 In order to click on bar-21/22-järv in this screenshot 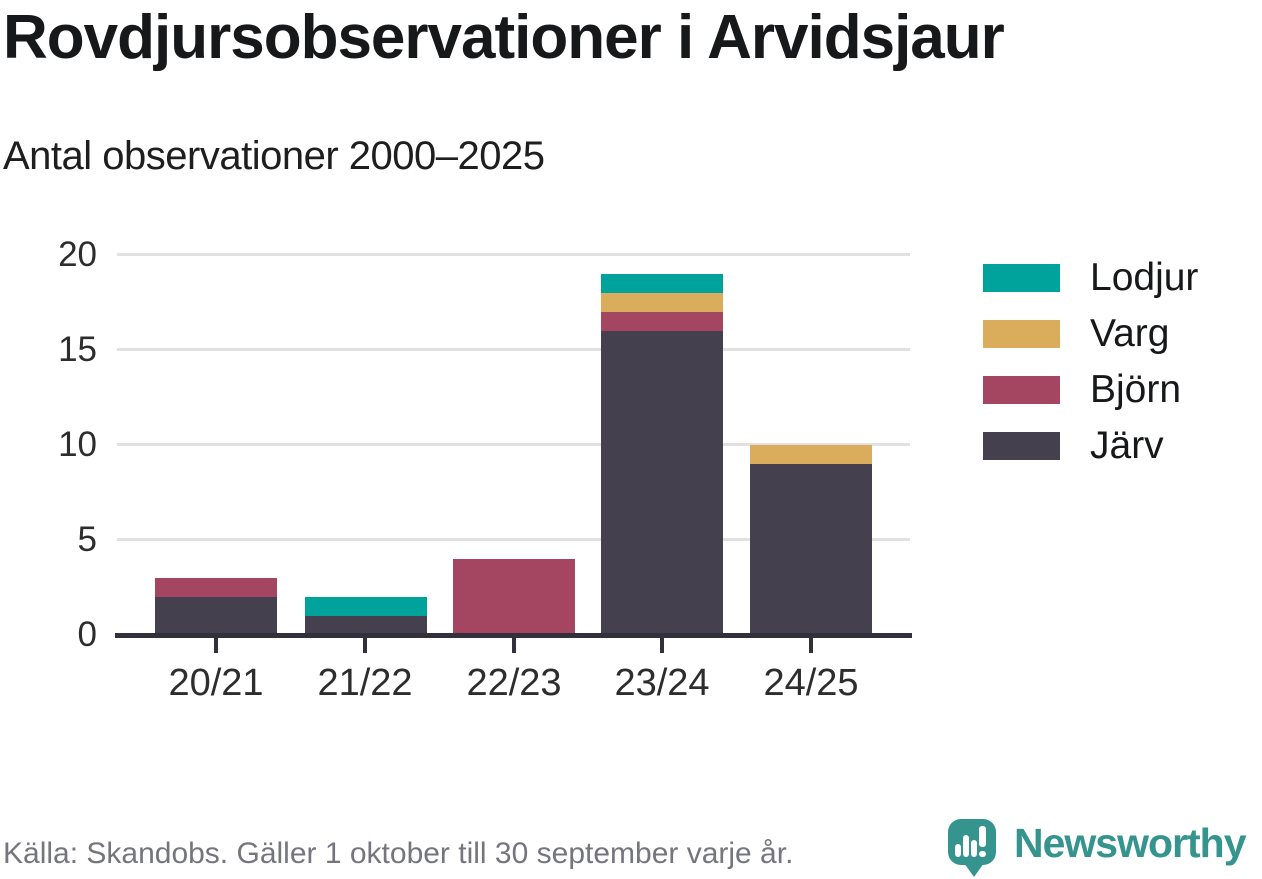, I will do `click(366, 625)`.